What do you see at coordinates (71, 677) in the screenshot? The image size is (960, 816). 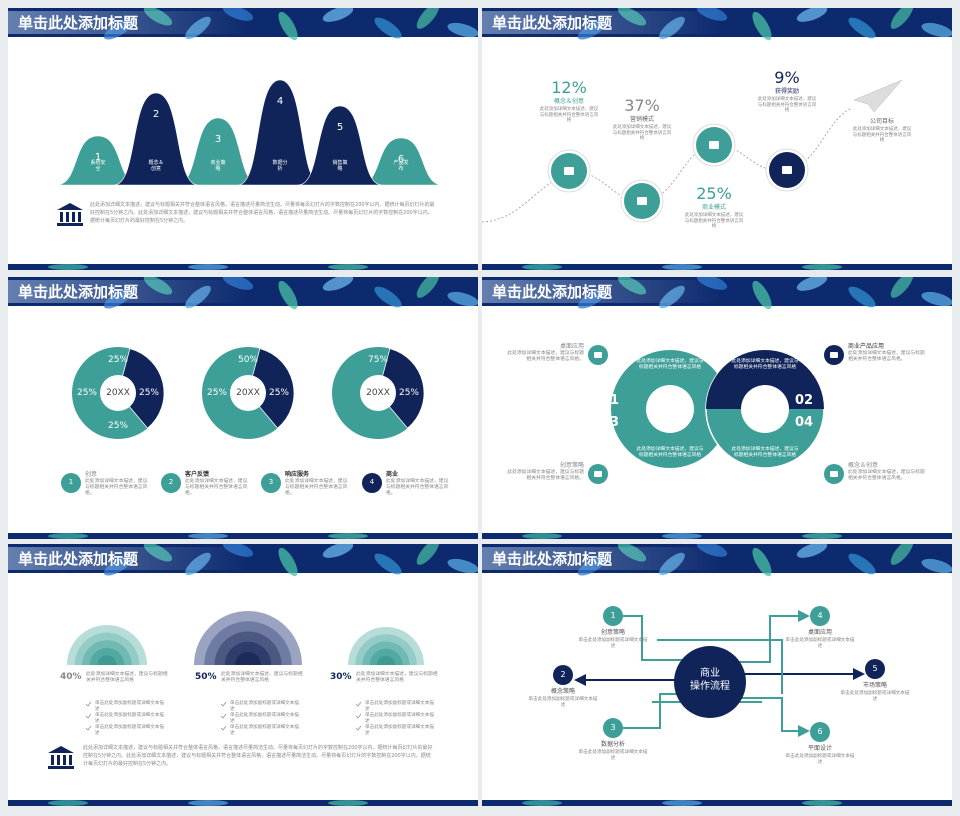 I see `column-percent: 40%` at bounding box center [71, 677].